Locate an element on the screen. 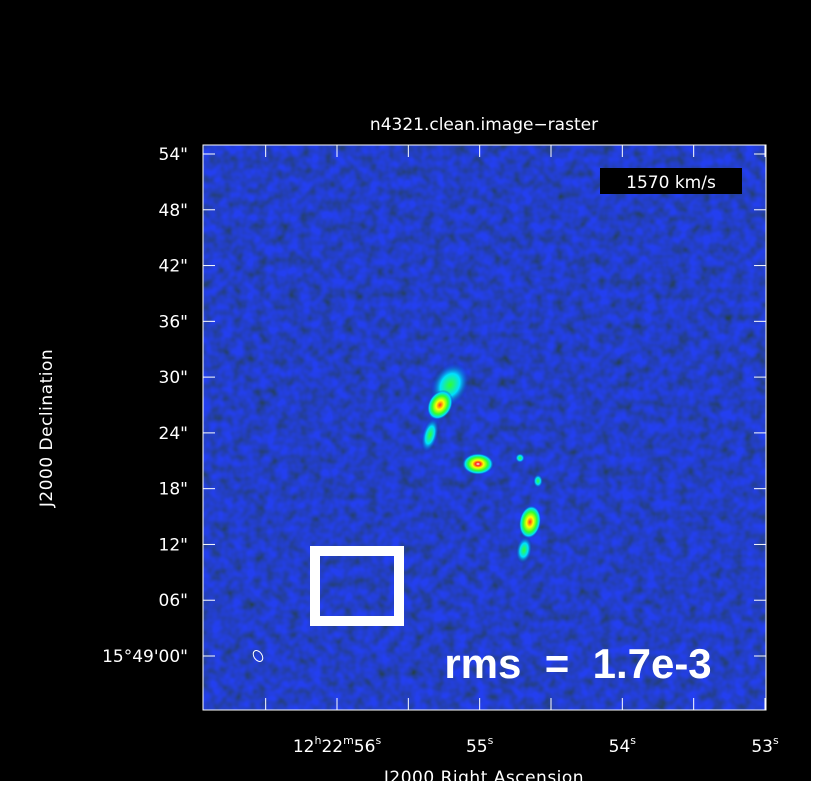 The width and height of the screenshot is (821, 793). ra-tick-label: 55s is located at coordinates (480, 745).